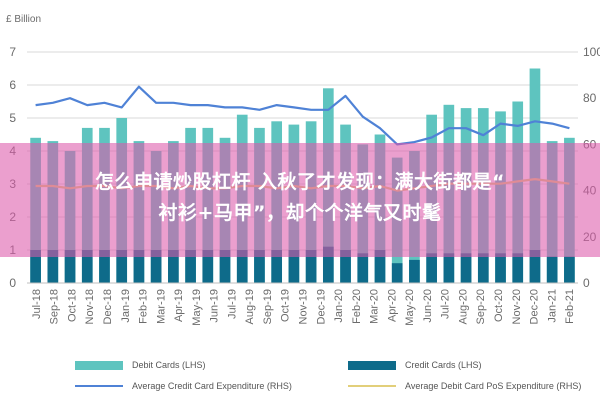  I want to click on legend-swatch-avg-debit, so click(372, 386).